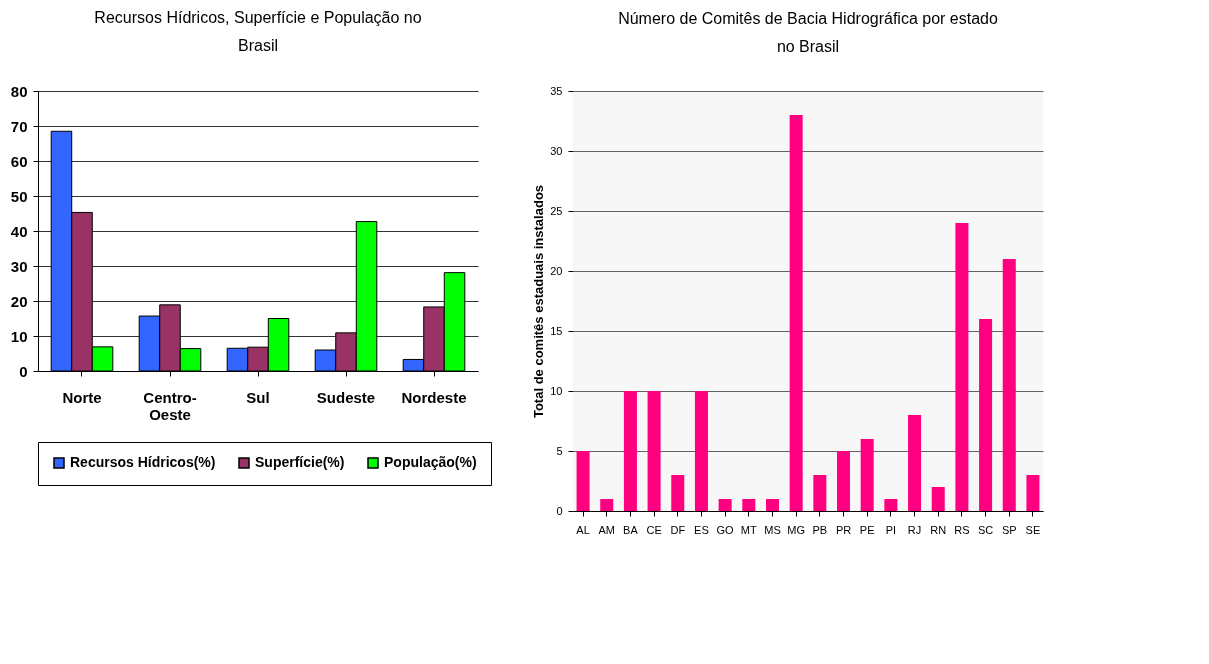 The width and height of the screenshot is (1209, 664). Describe the element at coordinates (985, 529) in the screenshot. I see `x-tick-label: SC` at that location.